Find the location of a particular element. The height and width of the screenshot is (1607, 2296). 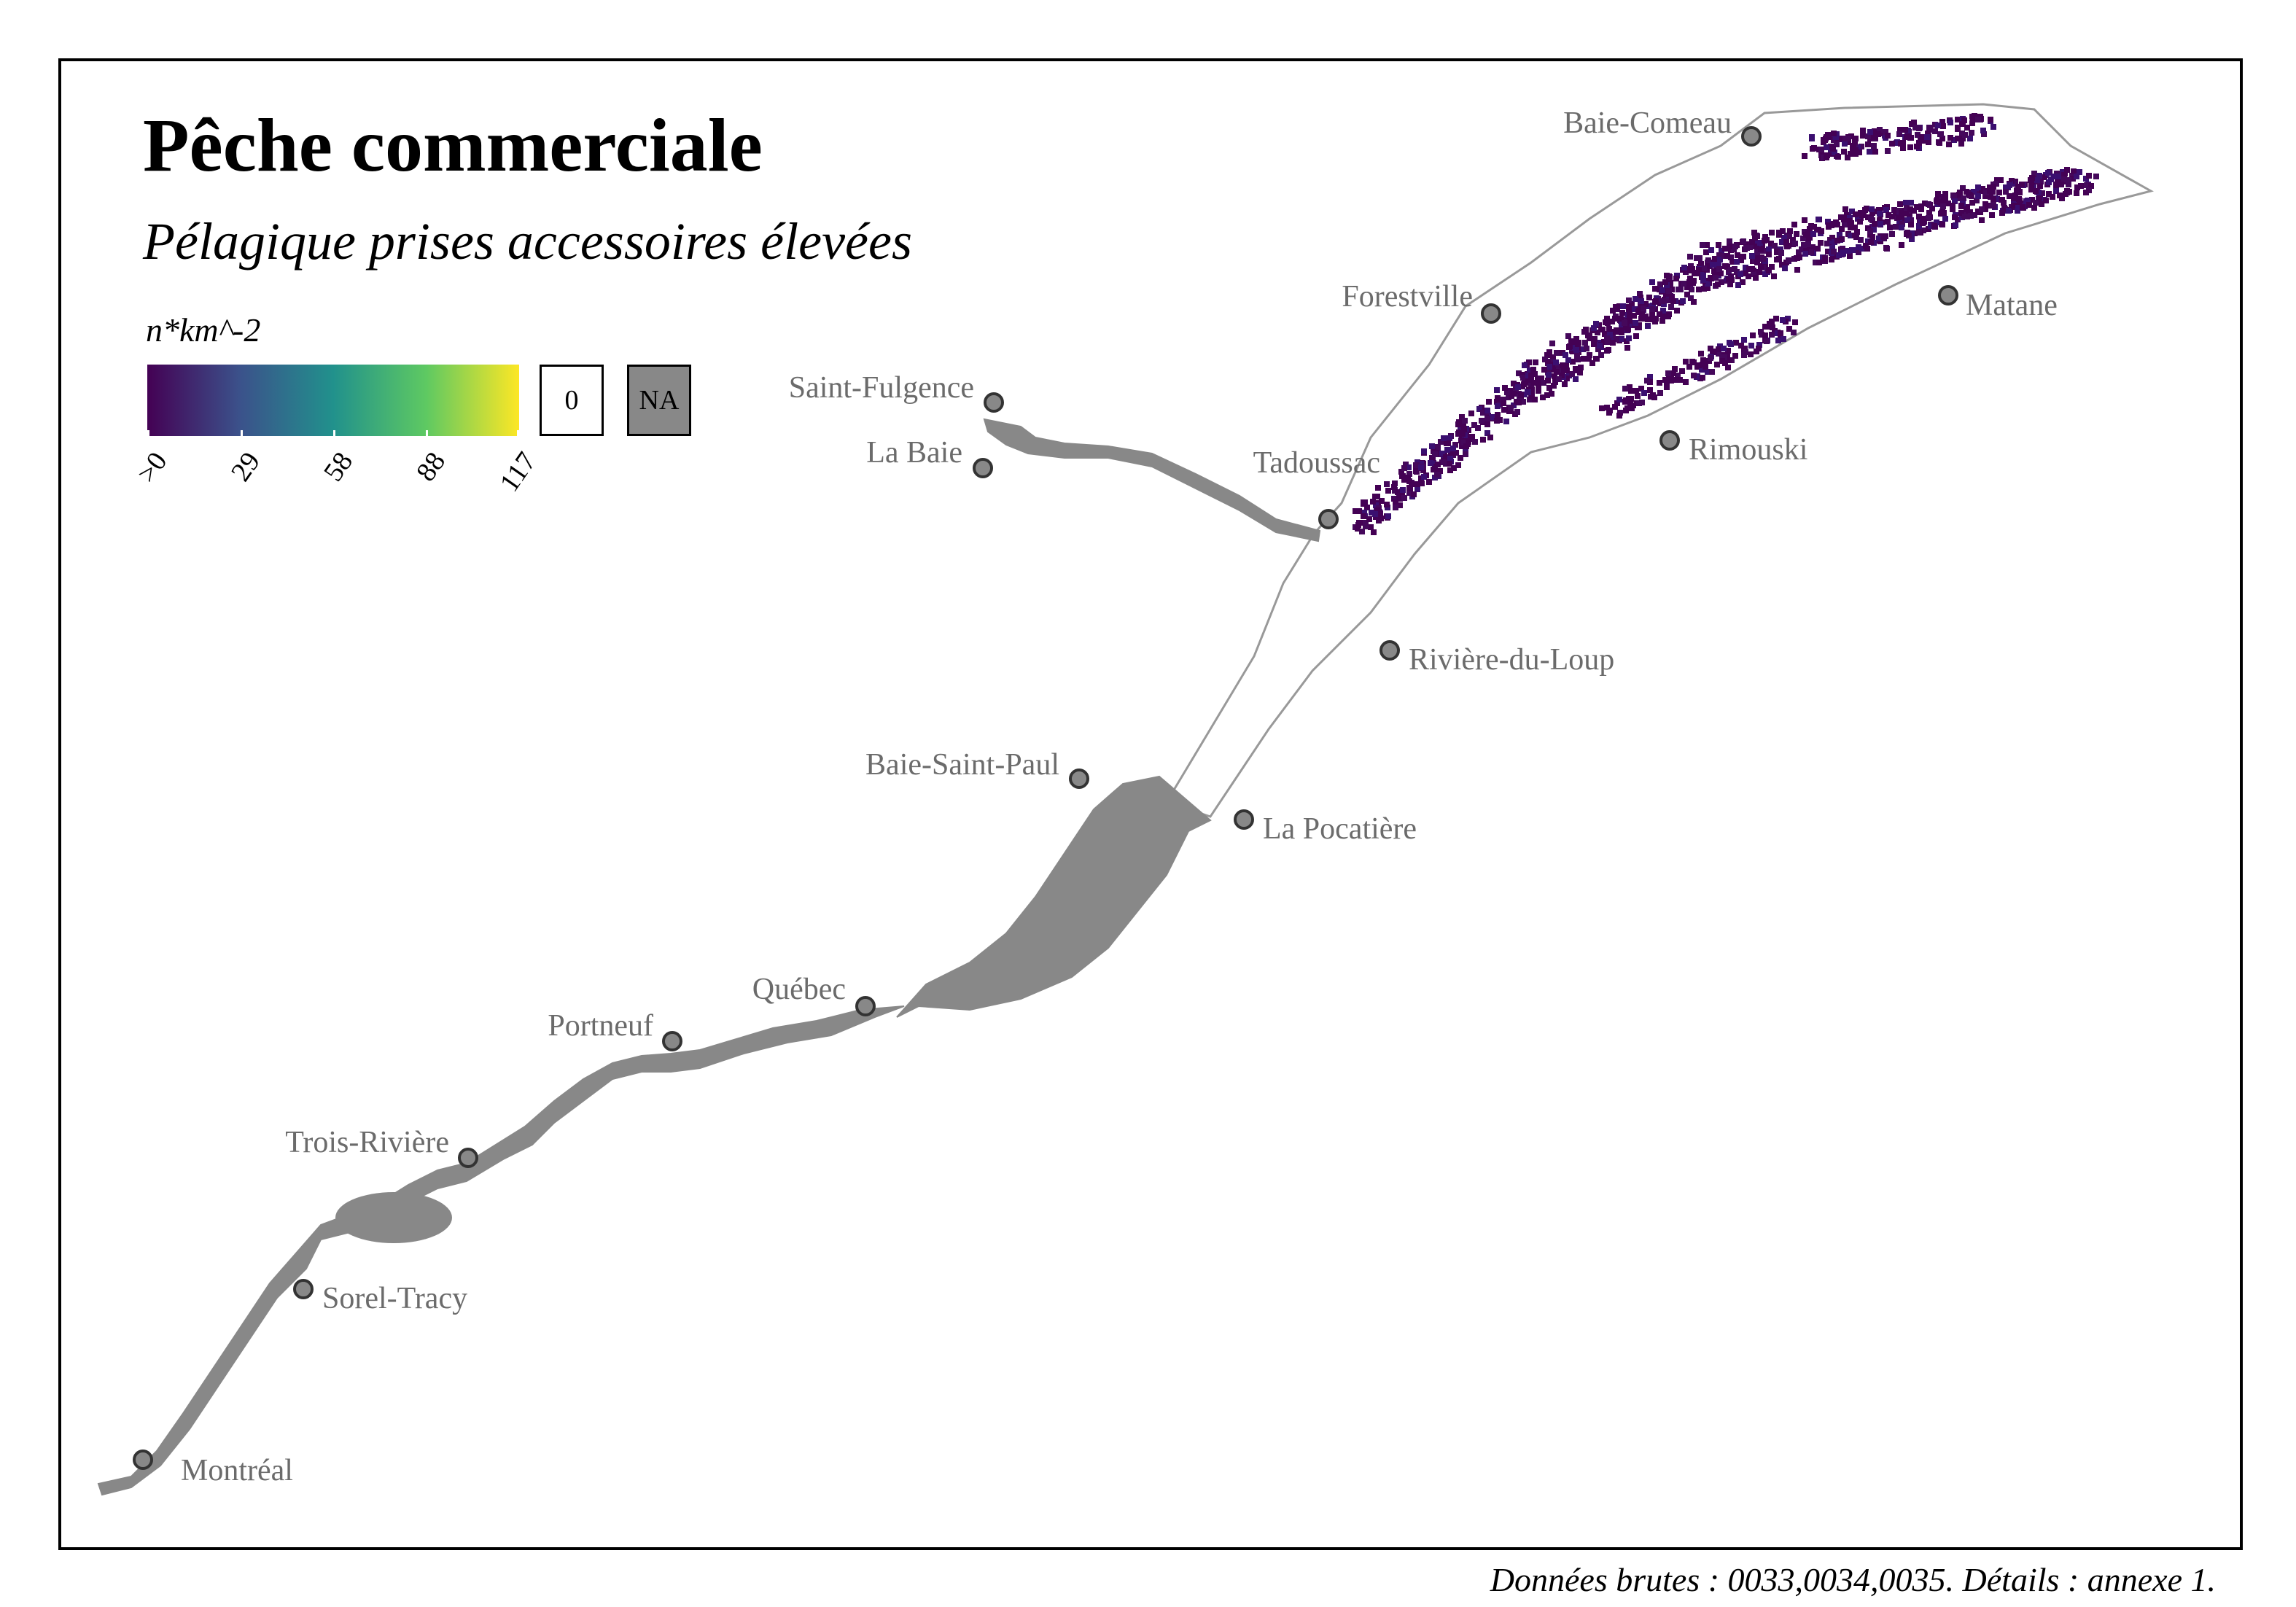

city-portneuf: Portneuf is located at coordinates (615, 1030).